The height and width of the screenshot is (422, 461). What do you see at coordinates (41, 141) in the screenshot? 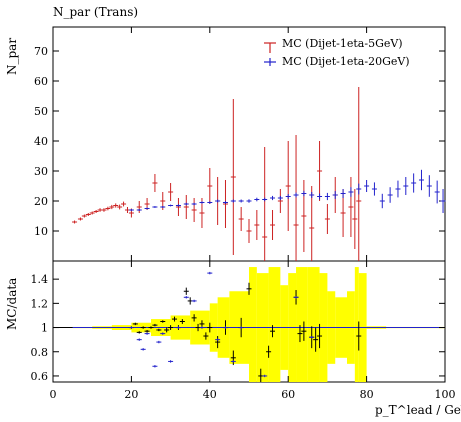
I see `main-y-tick-label: 40` at bounding box center [41, 141].